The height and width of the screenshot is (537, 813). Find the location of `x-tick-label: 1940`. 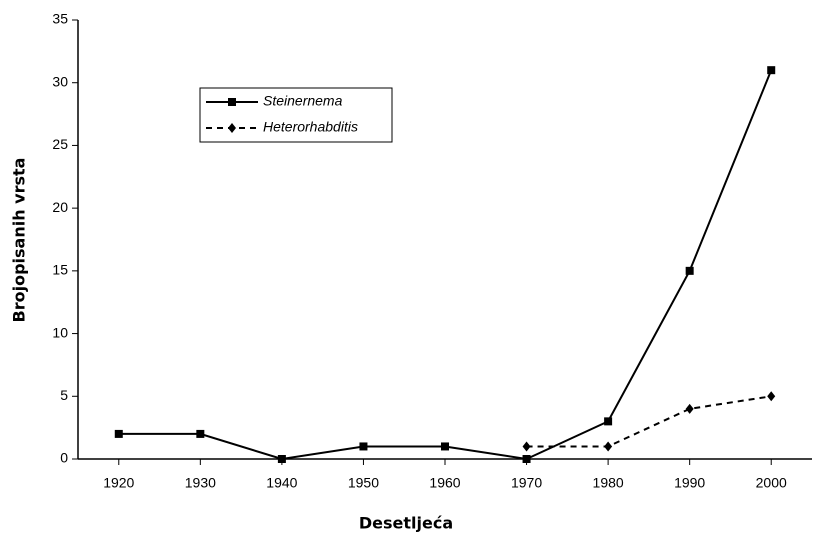

x-tick-label: 1940 is located at coordinates (281, 483).